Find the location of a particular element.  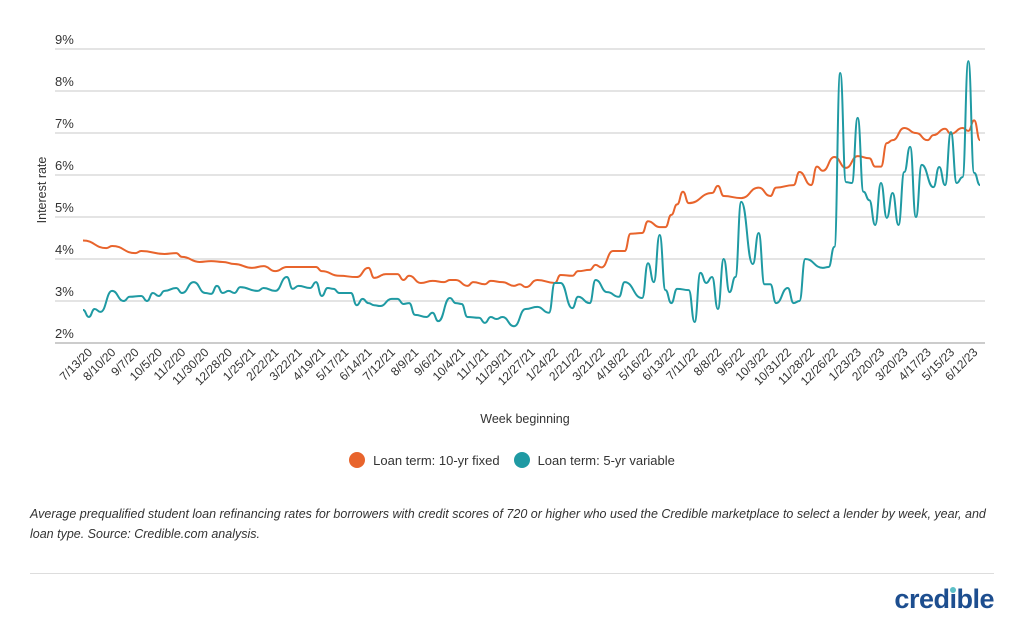

legend-item-5yr-variable: Loan term: 5-yr variable is located at coordinates (594, 460).